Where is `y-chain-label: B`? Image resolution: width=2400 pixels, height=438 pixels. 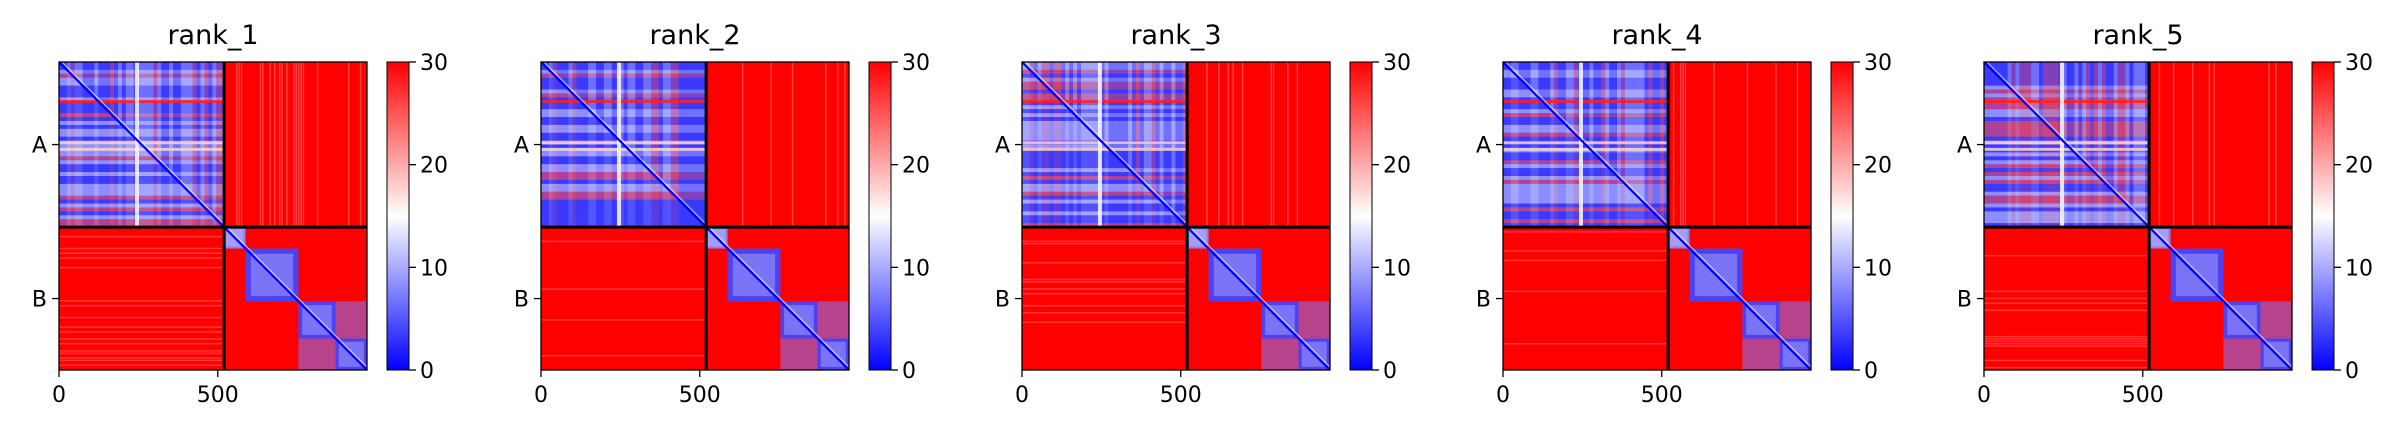
y-chain-label: B is located at coordinates (39, 300).